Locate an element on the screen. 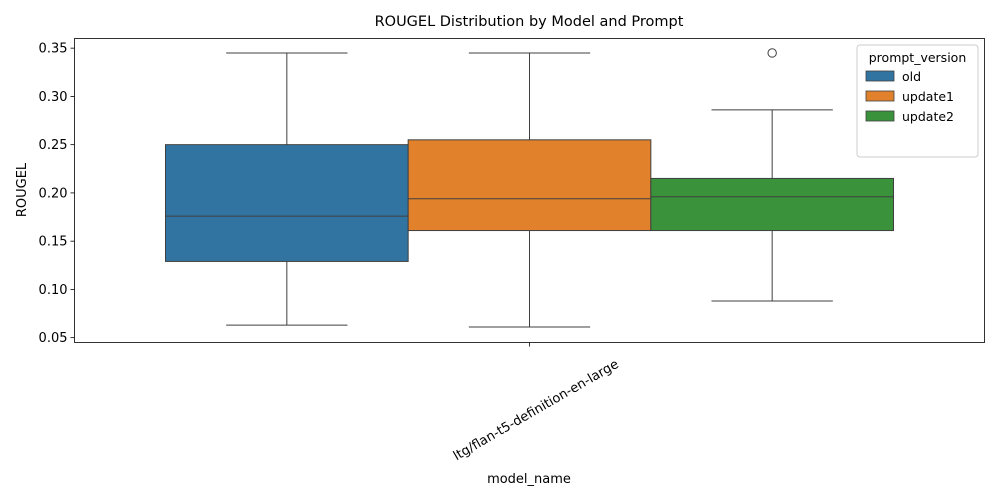 Image resolution: width=1000 pixels, height=500 pixels. box-old is located at coordinates (287, 189).